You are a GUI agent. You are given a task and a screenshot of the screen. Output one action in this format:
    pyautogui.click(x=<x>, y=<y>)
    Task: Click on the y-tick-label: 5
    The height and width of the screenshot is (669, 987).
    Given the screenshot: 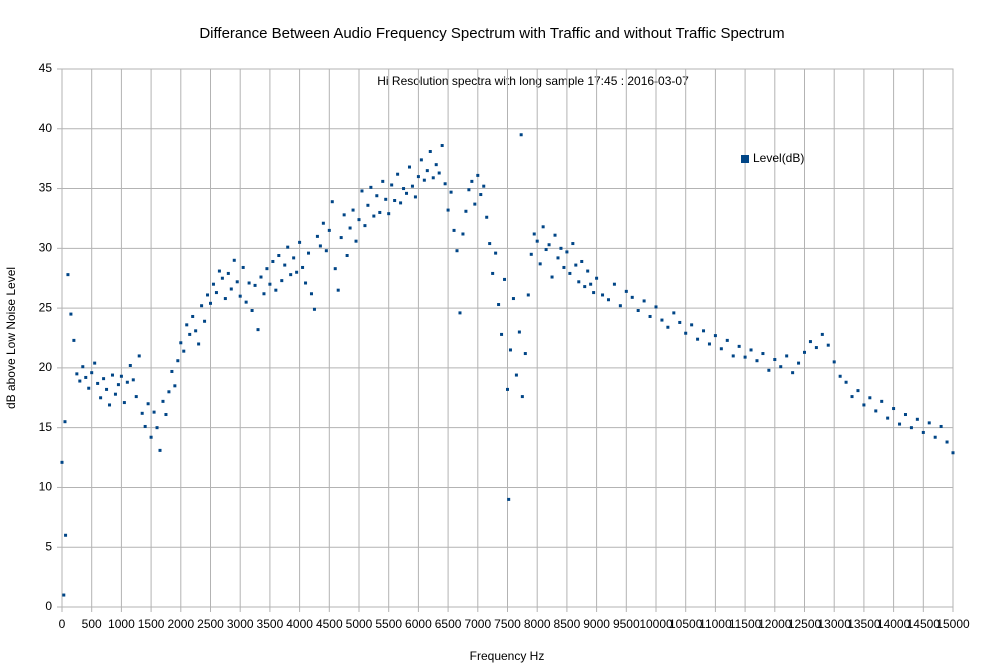 What is the action you would take?
    pyautogui.click(x=48, y=546)
    